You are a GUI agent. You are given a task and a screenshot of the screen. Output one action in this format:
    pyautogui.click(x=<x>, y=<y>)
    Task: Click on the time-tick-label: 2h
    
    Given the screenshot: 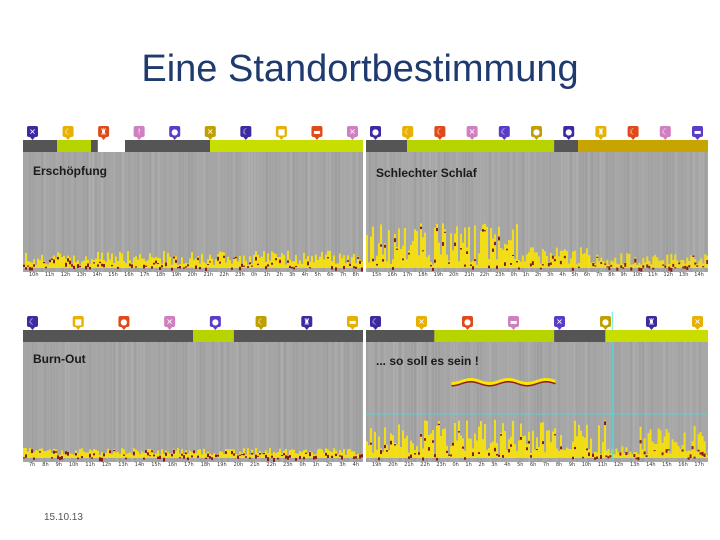 What is the action you would take?
    pyautogui.click(x=481, y=465)
    